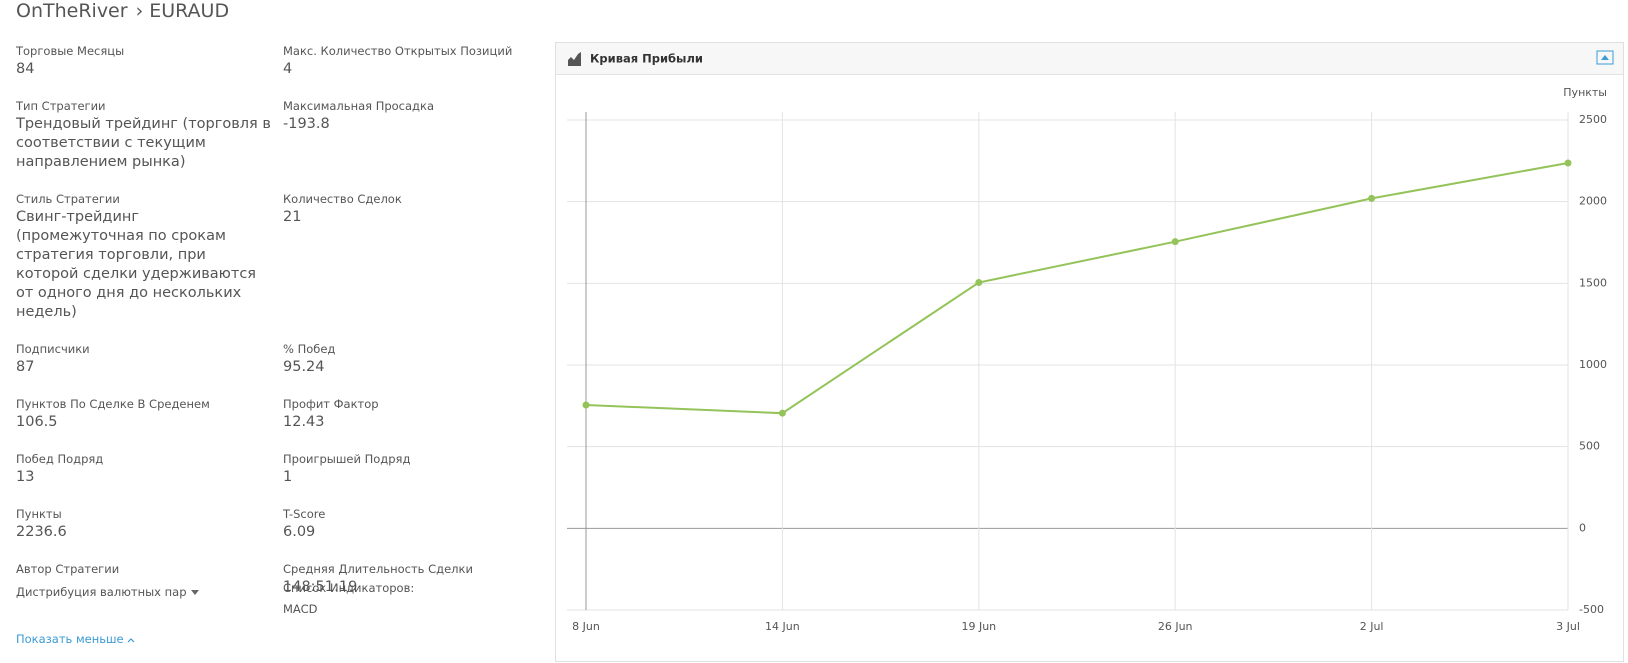 The width and height of the screenshot is (1628, 663). Describe the element at coordinates (131, 640) in the screenshot. I see `chevron-up` at that location.